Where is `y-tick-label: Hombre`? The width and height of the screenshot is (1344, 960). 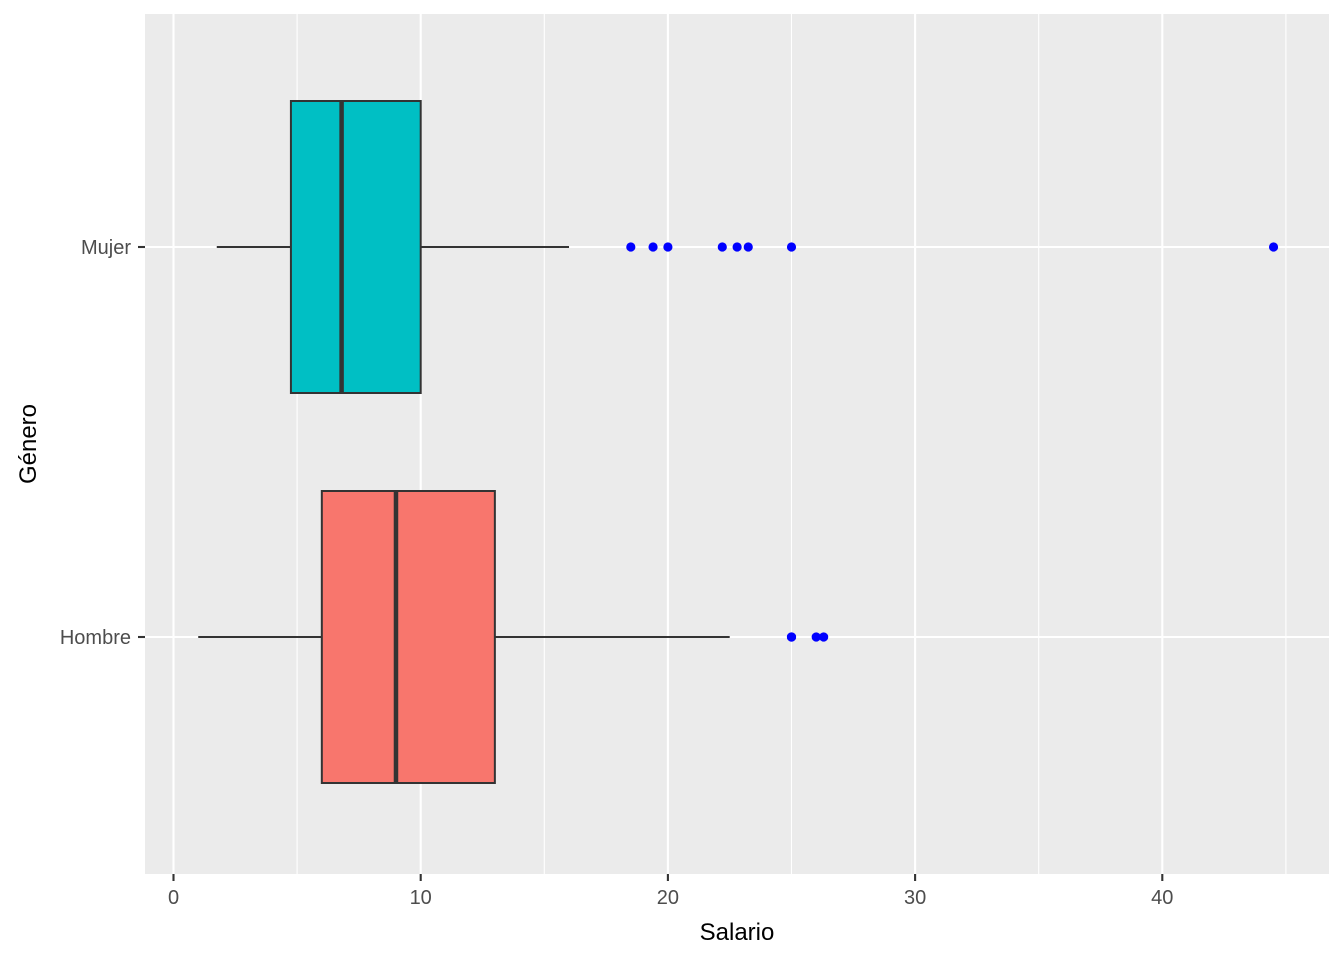 y-tick-label: Hombre is located at coordinates (95, 638).